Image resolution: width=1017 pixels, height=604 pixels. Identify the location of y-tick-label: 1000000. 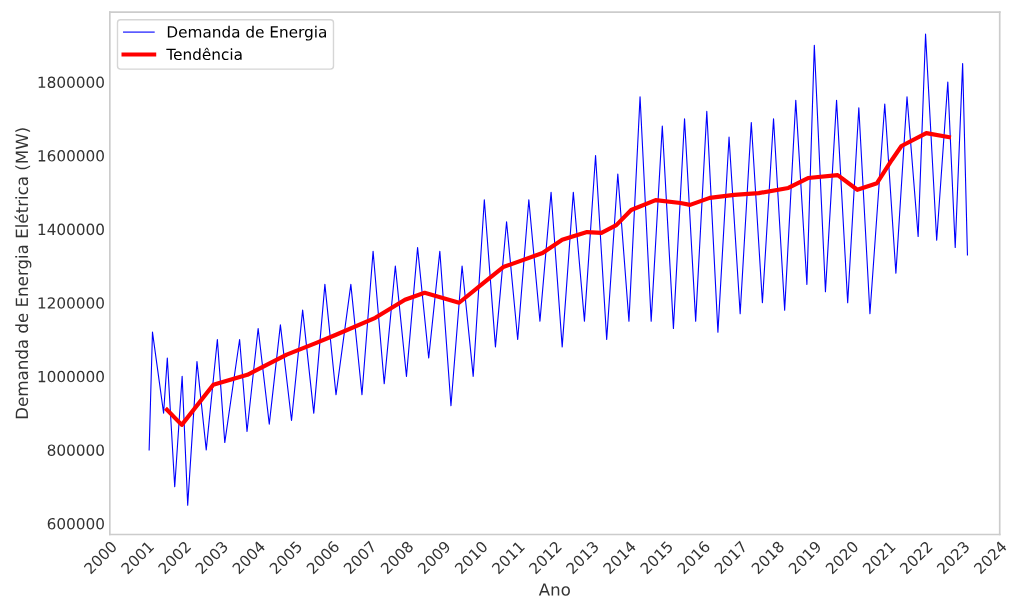
(71, 376).